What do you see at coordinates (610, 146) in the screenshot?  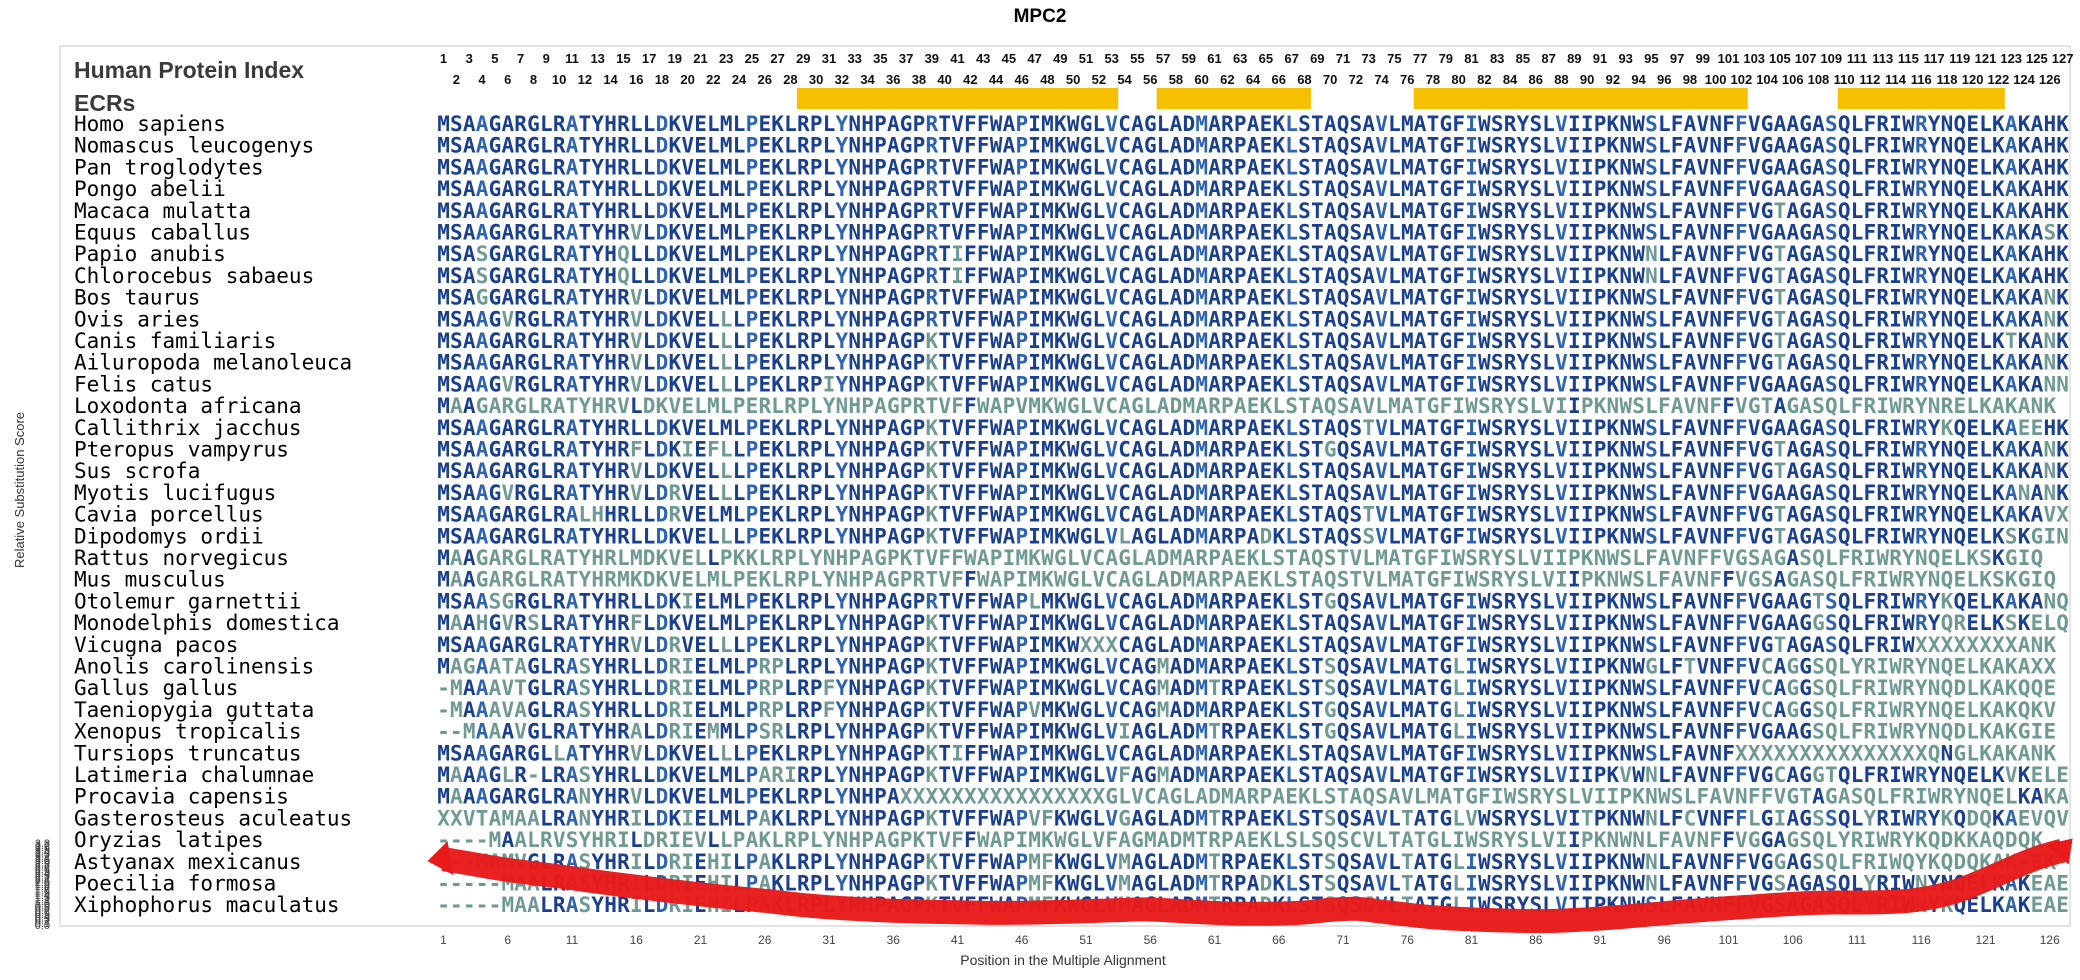 I see `residue: H` at bounding box center [610, 146].